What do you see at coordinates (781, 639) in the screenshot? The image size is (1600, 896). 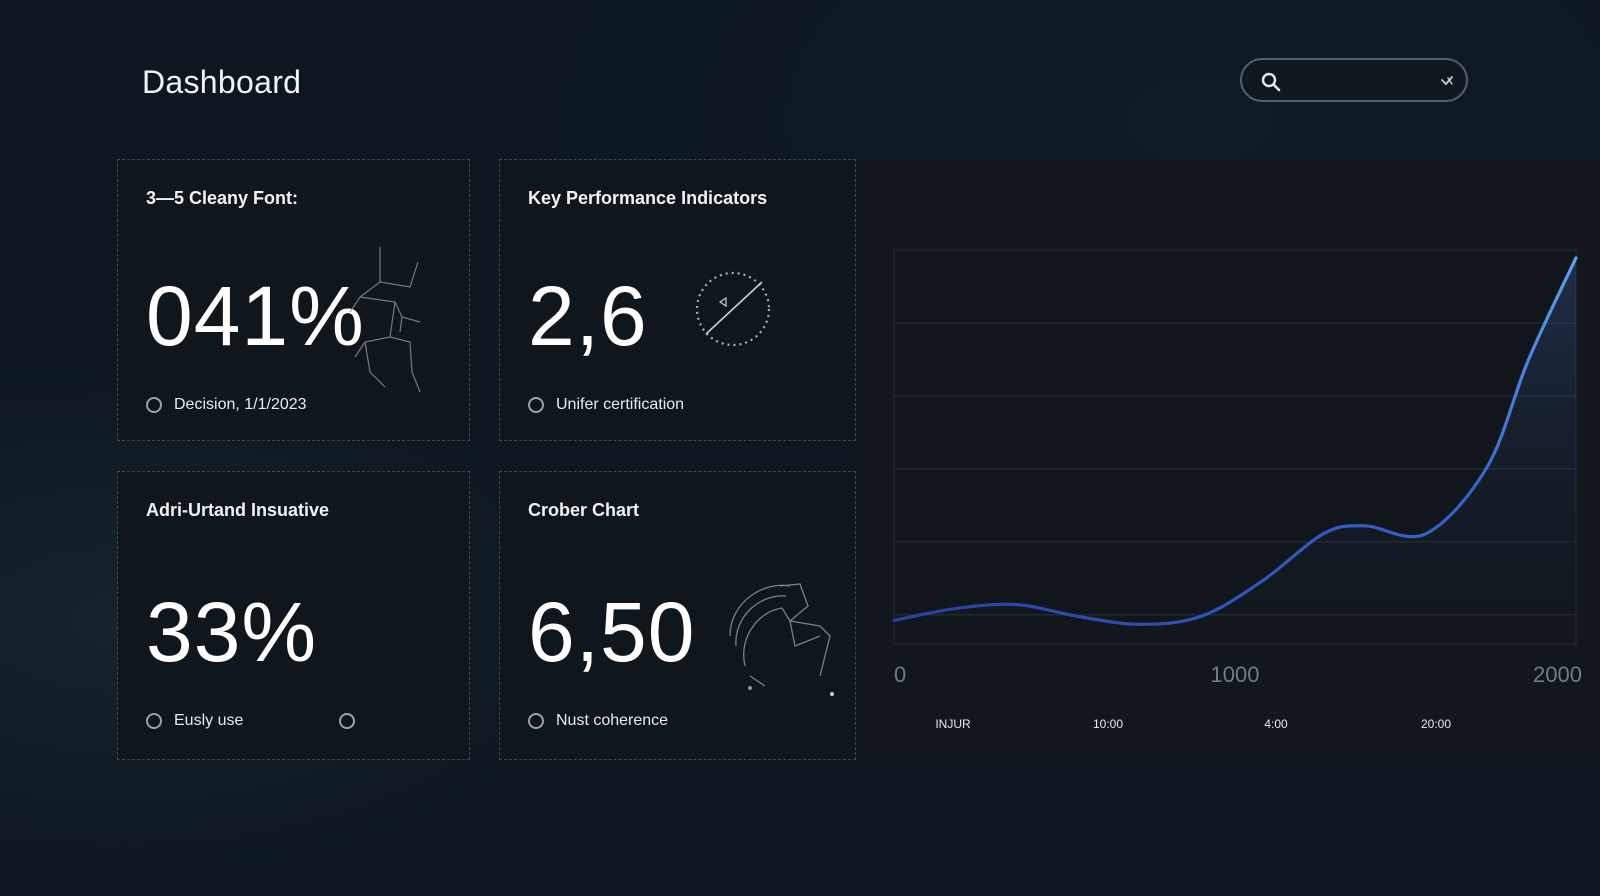 I see `sketch-figure-icon` at bounding box center [781, 639].